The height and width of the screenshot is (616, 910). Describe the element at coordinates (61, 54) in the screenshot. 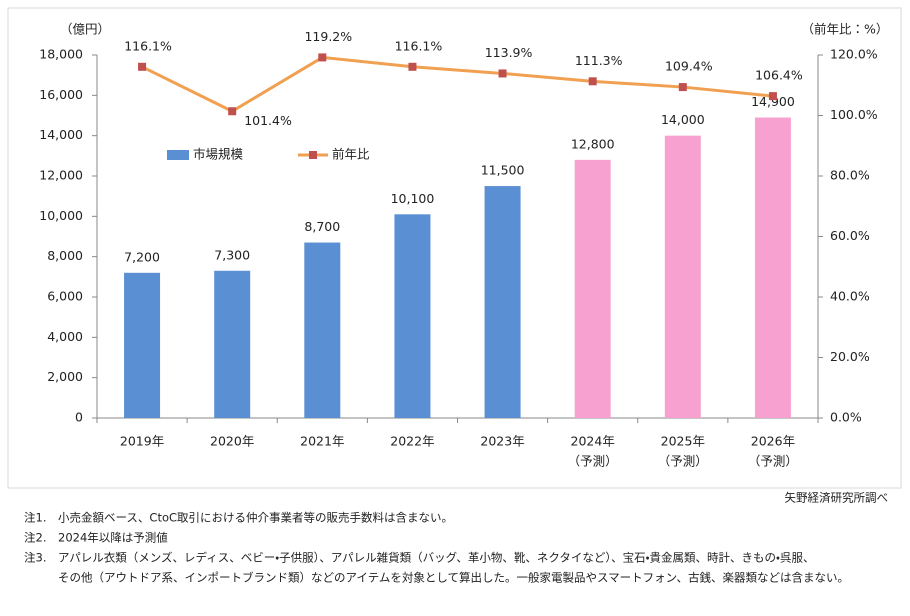

I see `y-tick-label: 18,000` at that location.